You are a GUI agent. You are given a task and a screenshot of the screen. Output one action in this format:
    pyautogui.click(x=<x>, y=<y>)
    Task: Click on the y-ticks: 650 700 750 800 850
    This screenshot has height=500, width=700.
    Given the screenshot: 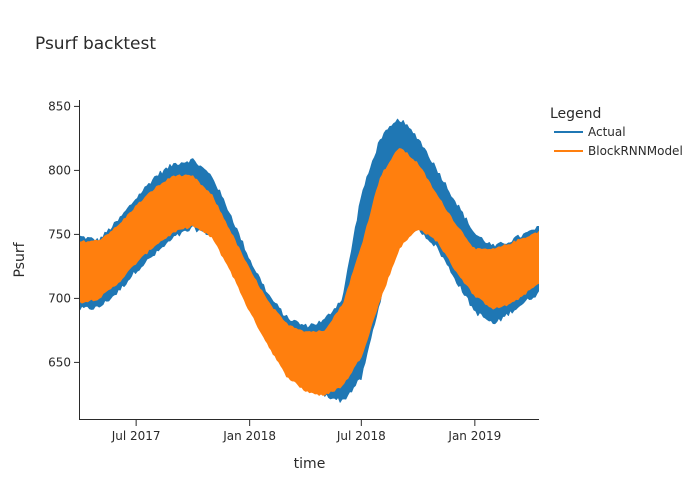 What is the action you would take?
    pyautogui.click(x=64, y=234)
    